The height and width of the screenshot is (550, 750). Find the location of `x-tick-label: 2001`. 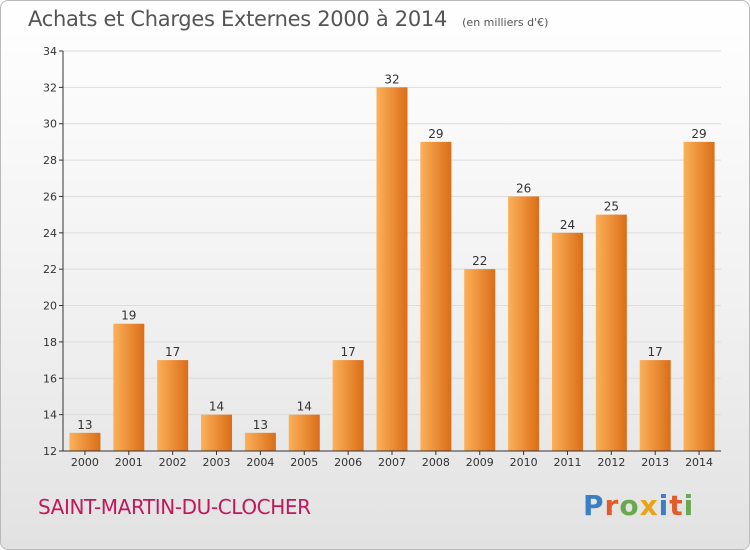

x-tick-label: 2001 is located at coordinates (129, 462).